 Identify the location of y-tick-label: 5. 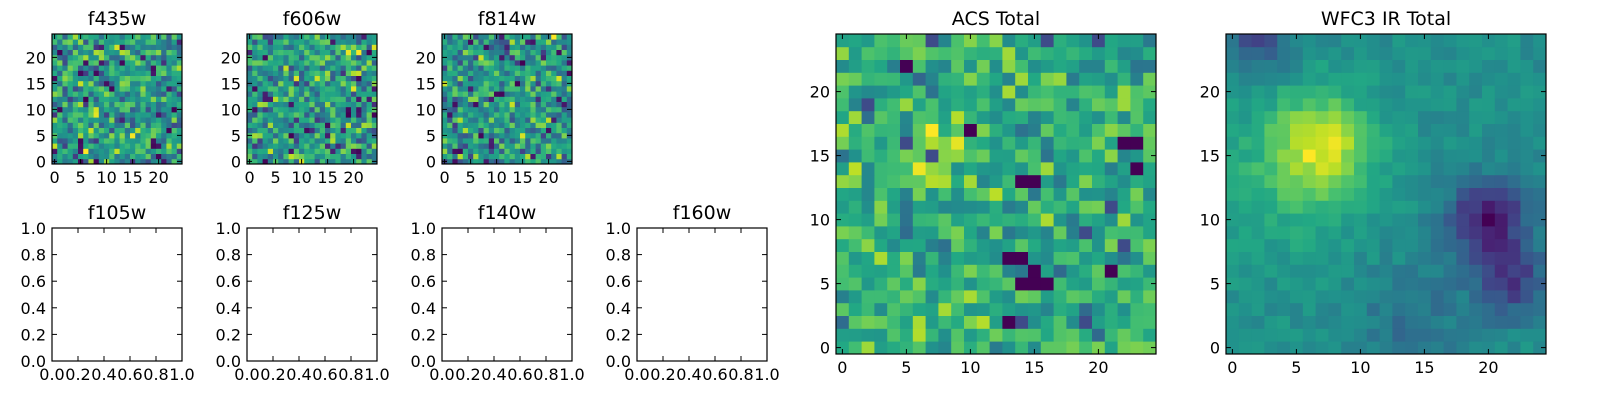
(41, 135).